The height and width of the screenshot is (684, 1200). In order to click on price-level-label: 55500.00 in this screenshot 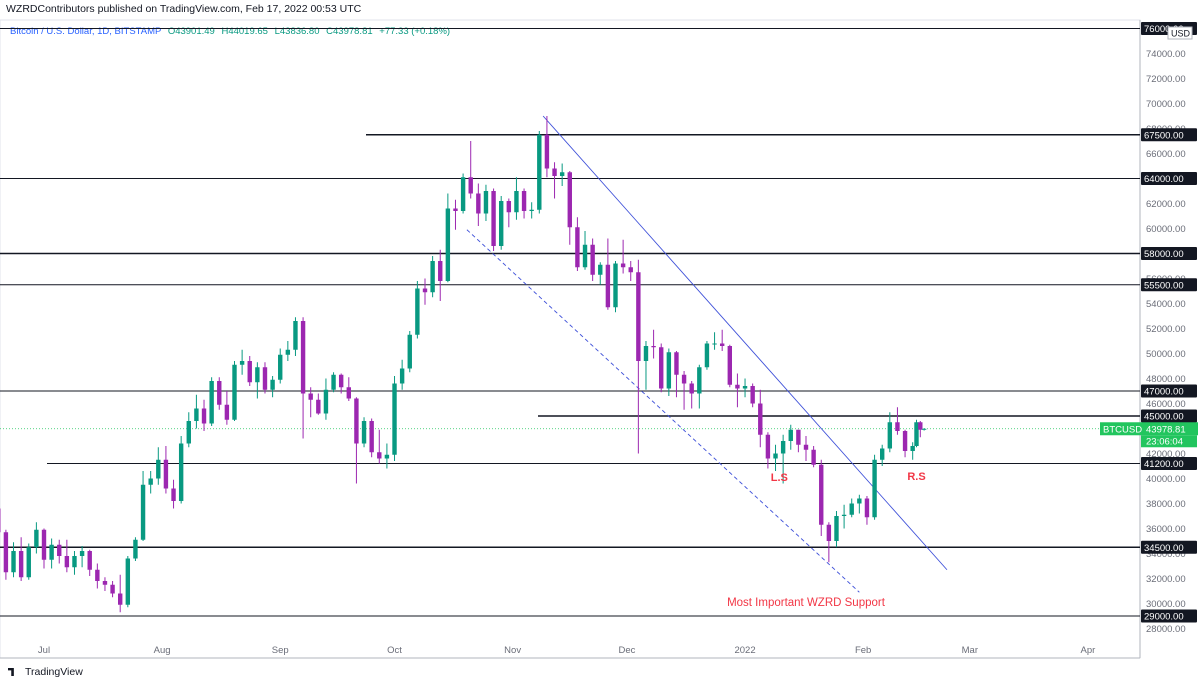, I will do `click(1164, 285)`.